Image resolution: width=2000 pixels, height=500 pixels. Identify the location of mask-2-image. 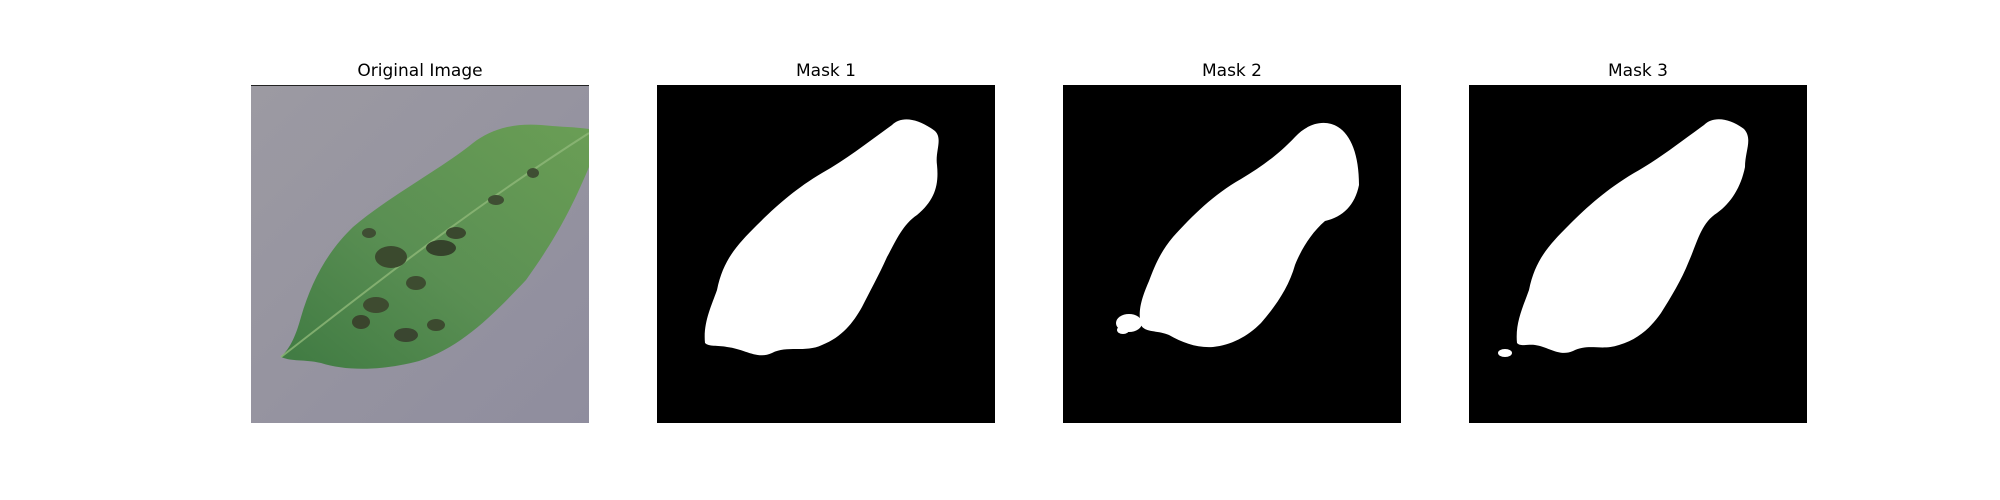
(1232, 254).